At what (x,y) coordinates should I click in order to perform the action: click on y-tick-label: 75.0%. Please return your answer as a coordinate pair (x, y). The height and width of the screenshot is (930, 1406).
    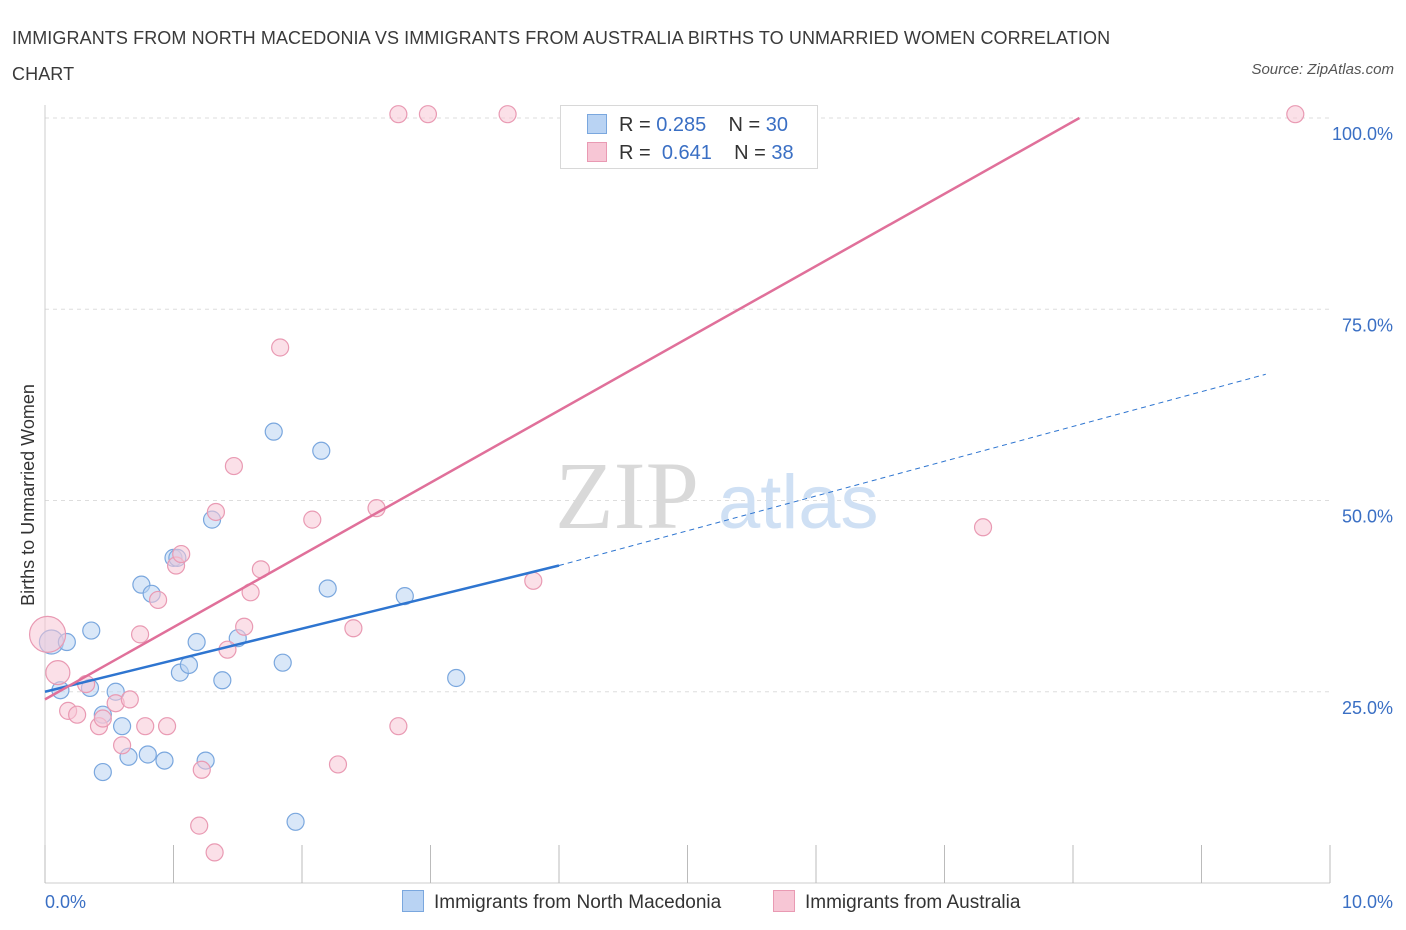
    Looking at the image, I should click on (1367, 325).